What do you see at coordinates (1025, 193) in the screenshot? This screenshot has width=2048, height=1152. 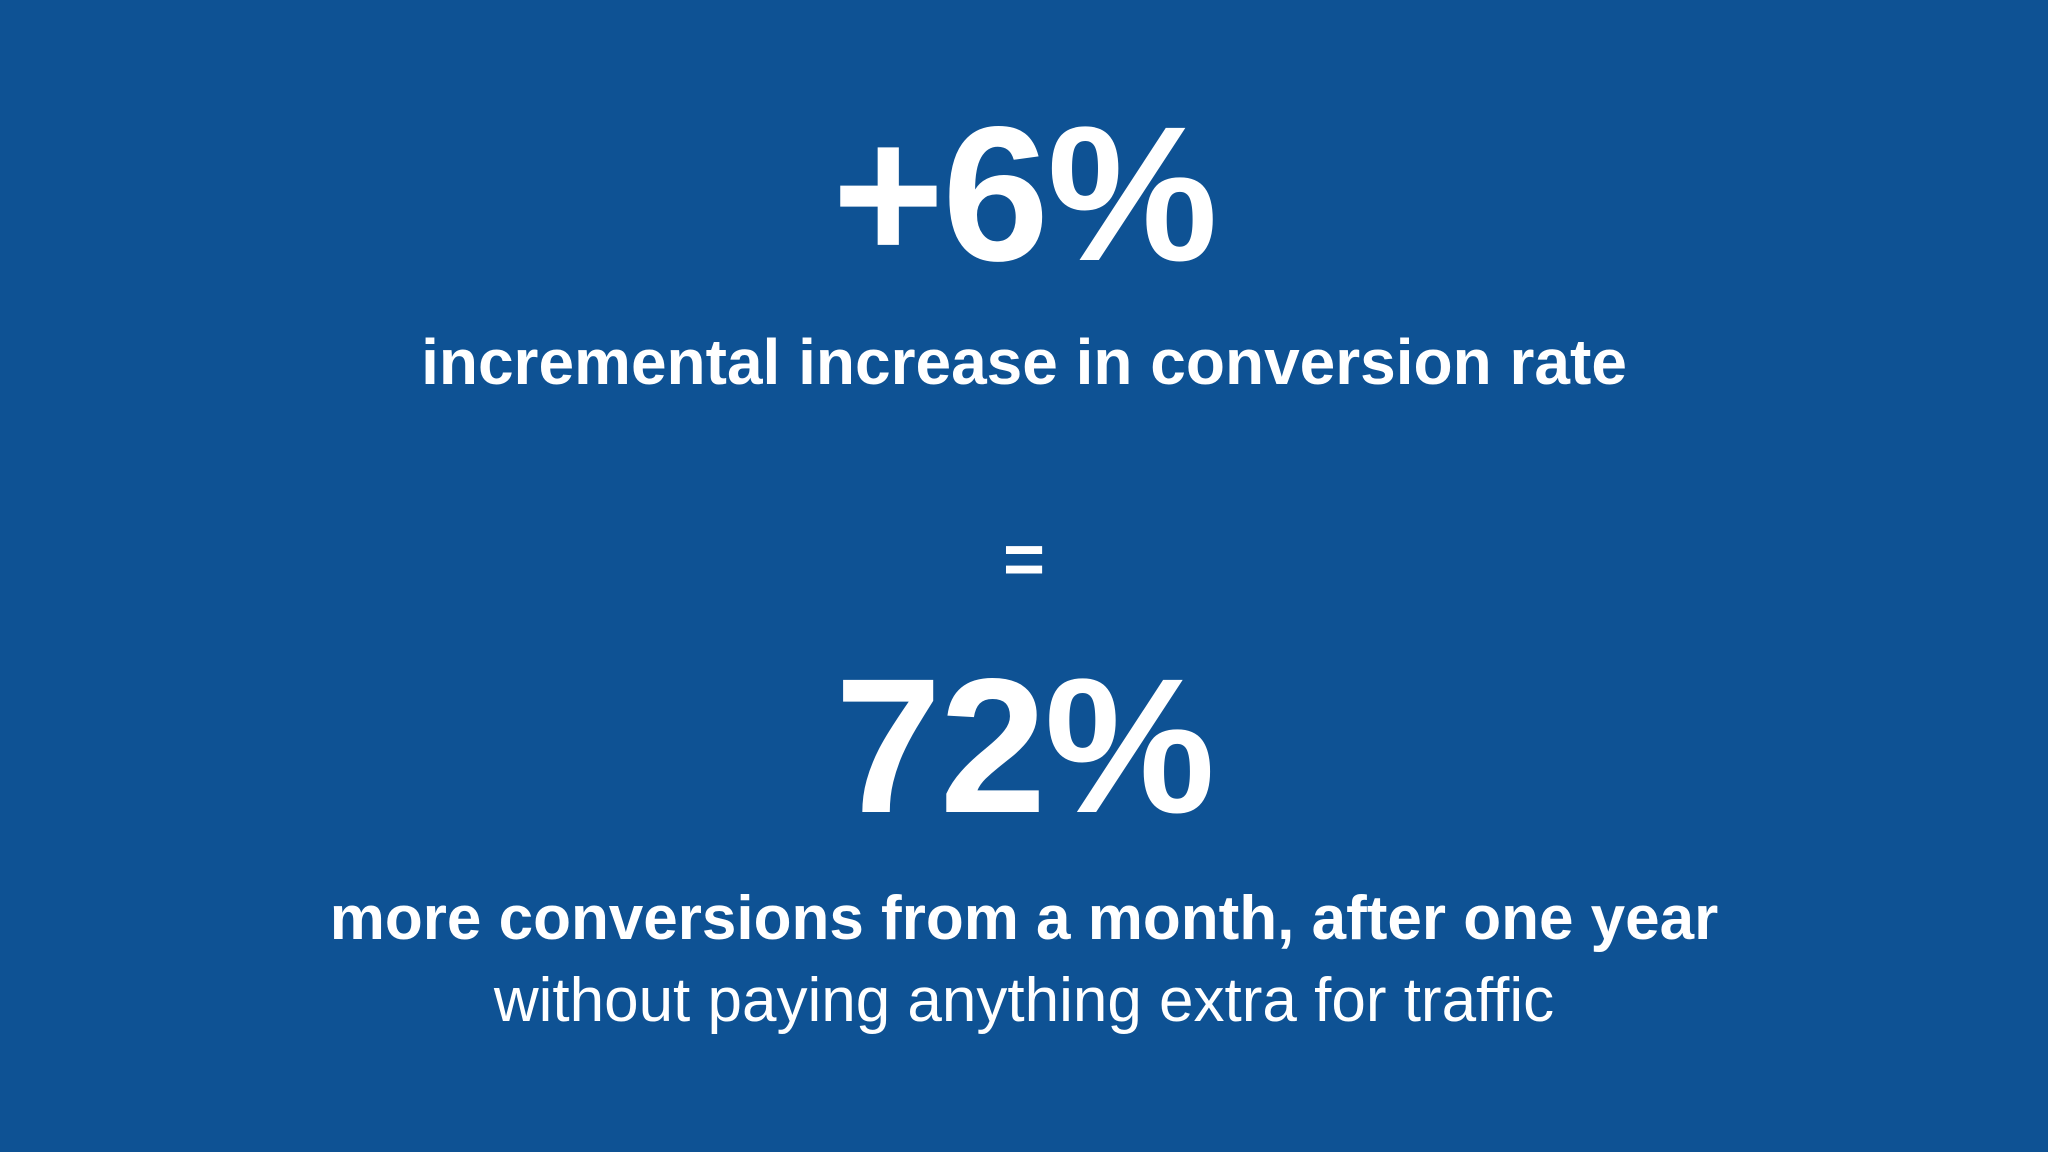 I see `stat-increase: +6%` at bounding box center [1025, 193].